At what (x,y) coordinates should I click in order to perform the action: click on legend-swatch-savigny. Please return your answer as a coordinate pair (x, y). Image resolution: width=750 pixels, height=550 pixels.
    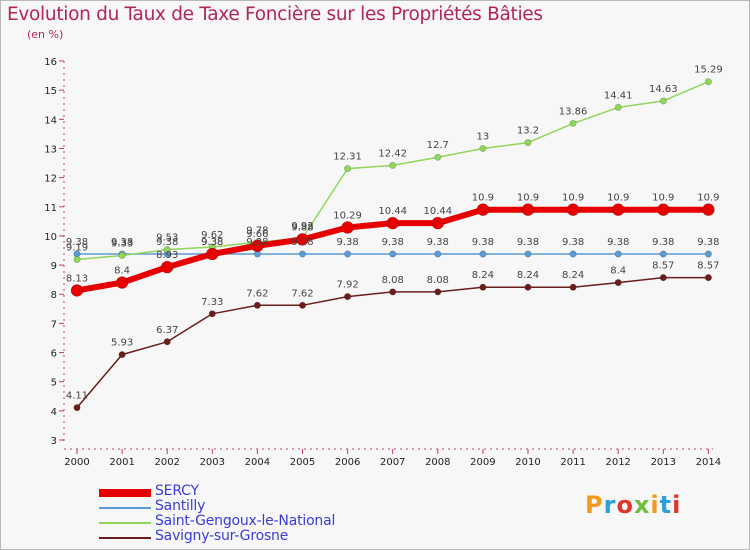
    Looking at the image, I should click on (125, 538).